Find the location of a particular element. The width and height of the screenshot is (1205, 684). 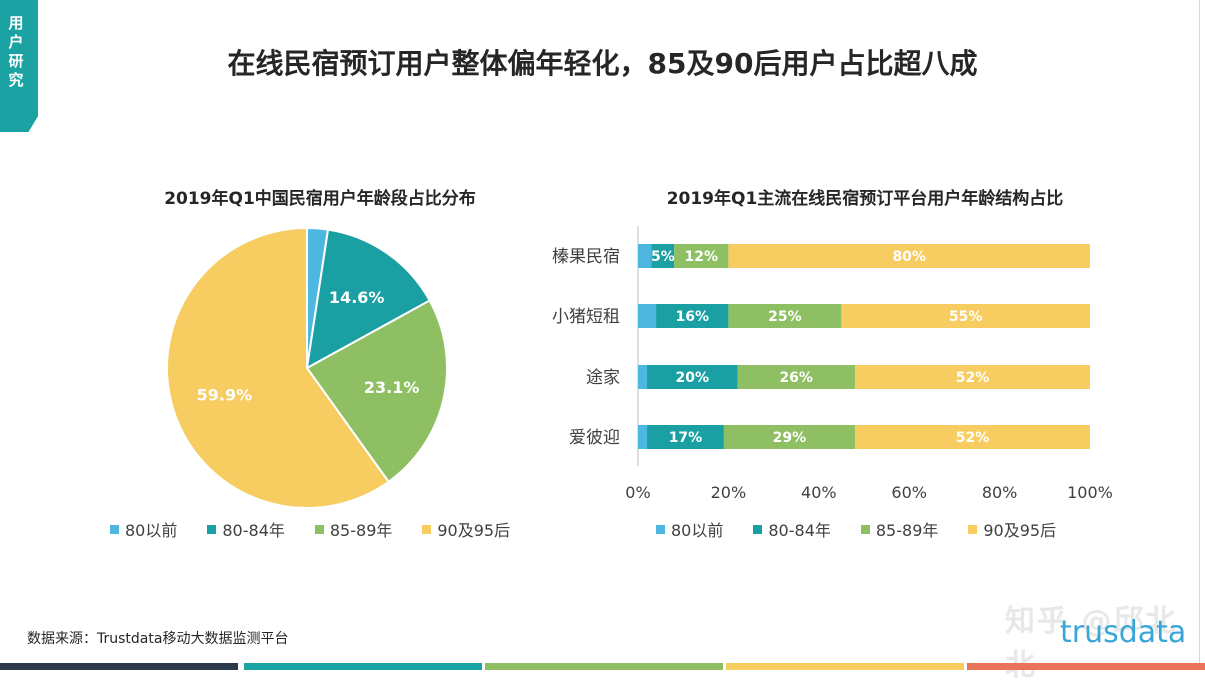

bar-category-label: 爱彼迎 is located at coordinates (594, 438).